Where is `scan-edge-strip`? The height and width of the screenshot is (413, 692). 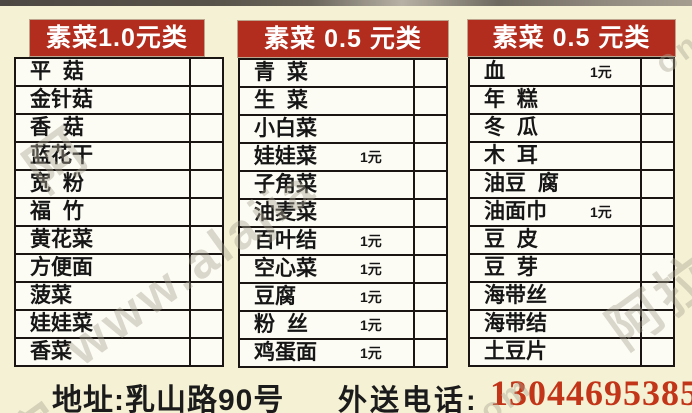 scan-edge-strip is located at coordinates (346, 3).